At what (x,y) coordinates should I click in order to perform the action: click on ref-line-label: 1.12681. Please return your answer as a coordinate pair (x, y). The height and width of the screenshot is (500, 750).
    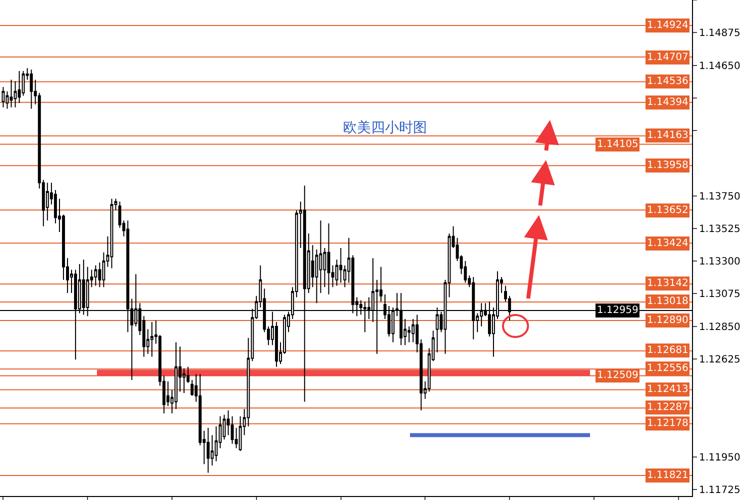
    Looking at the image, I should click on (667, 350).